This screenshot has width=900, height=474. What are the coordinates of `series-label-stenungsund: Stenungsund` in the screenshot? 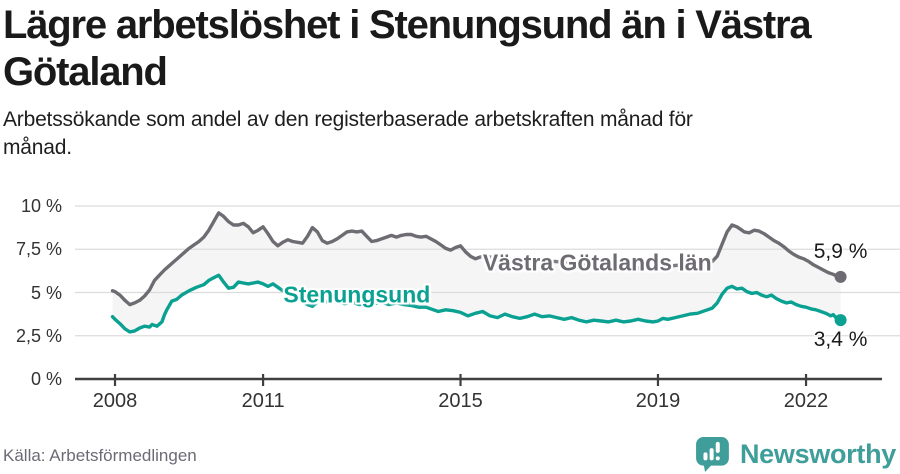 It's located at (357, 294).